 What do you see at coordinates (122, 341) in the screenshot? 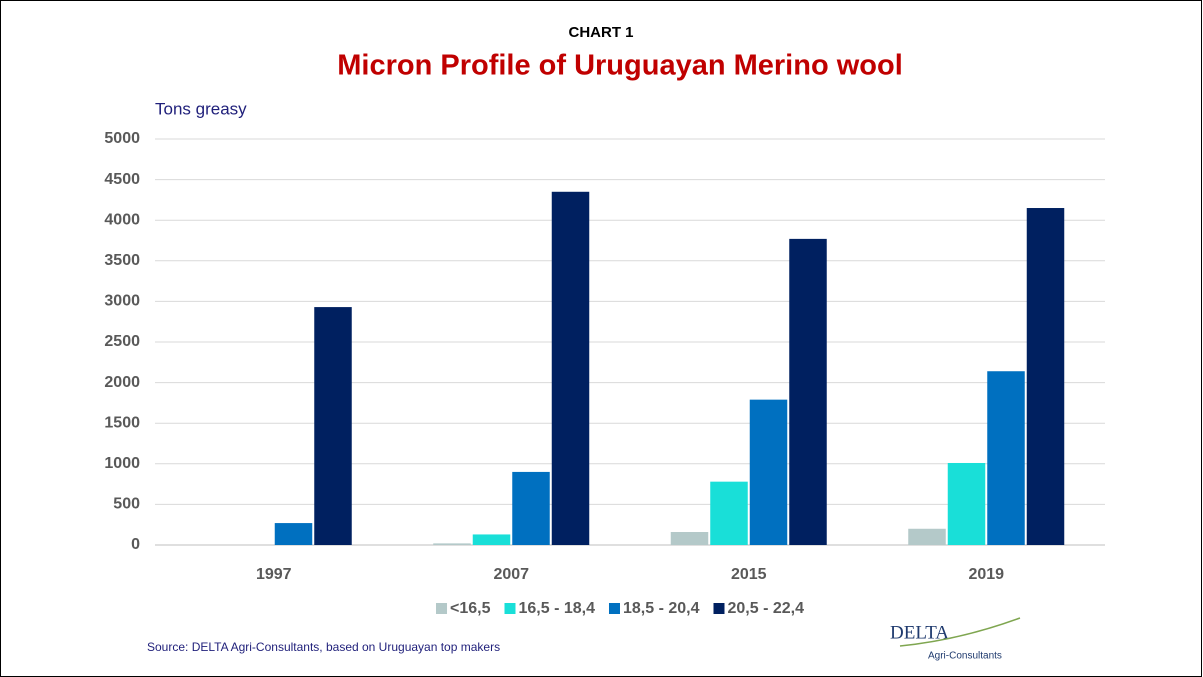
I see `y-tick-label: 2500` at bounding box center [122, 341].